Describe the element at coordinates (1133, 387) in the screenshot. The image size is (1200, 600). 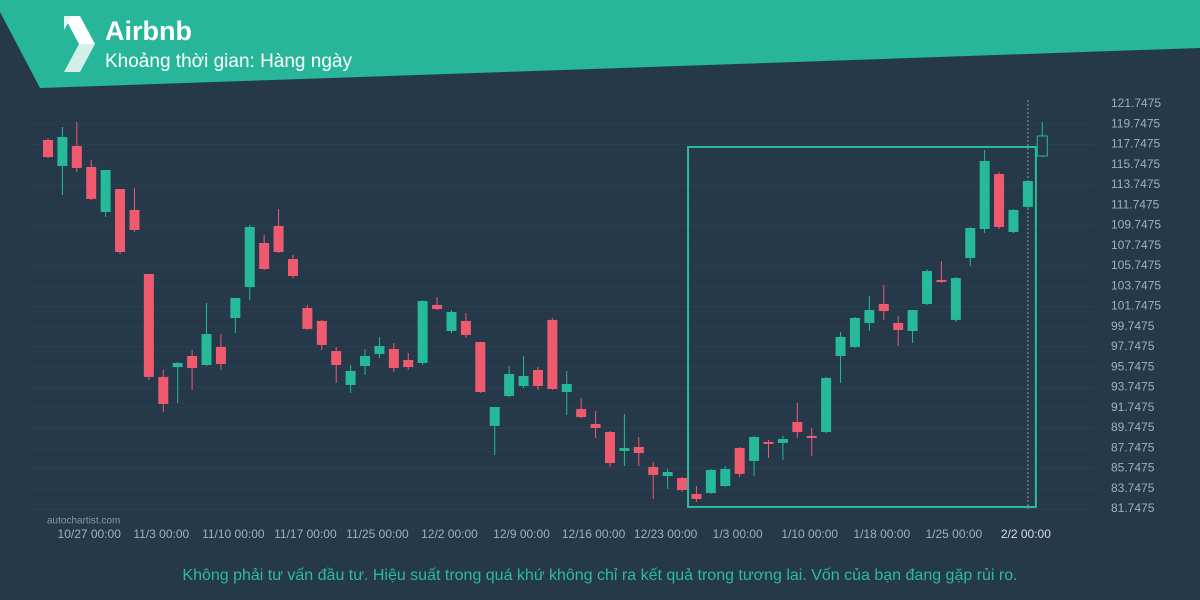
I see `y-tick-label: 93.7475` at that location.